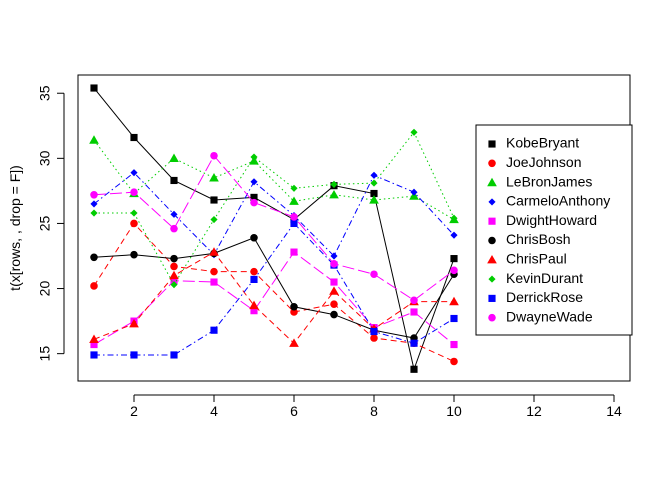 Image resolution: width=672 pixels, height=480 pixels. I want to click on legend-item-carmeloanthony: CarmeloAnthony, so click(549, 201).